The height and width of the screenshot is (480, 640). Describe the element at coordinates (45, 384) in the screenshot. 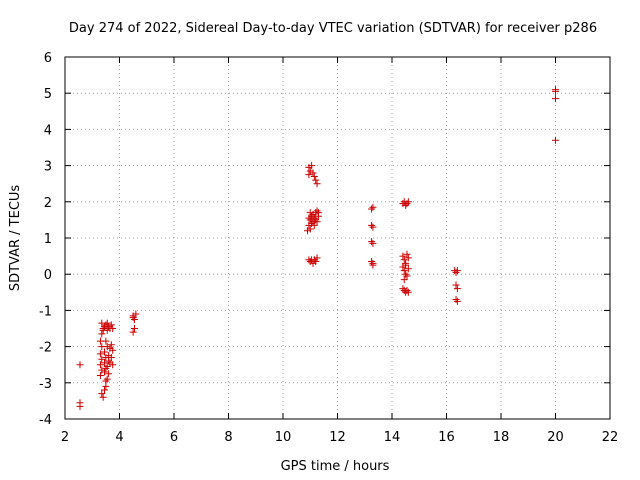

I see `y-tick-label: -3` at that location.